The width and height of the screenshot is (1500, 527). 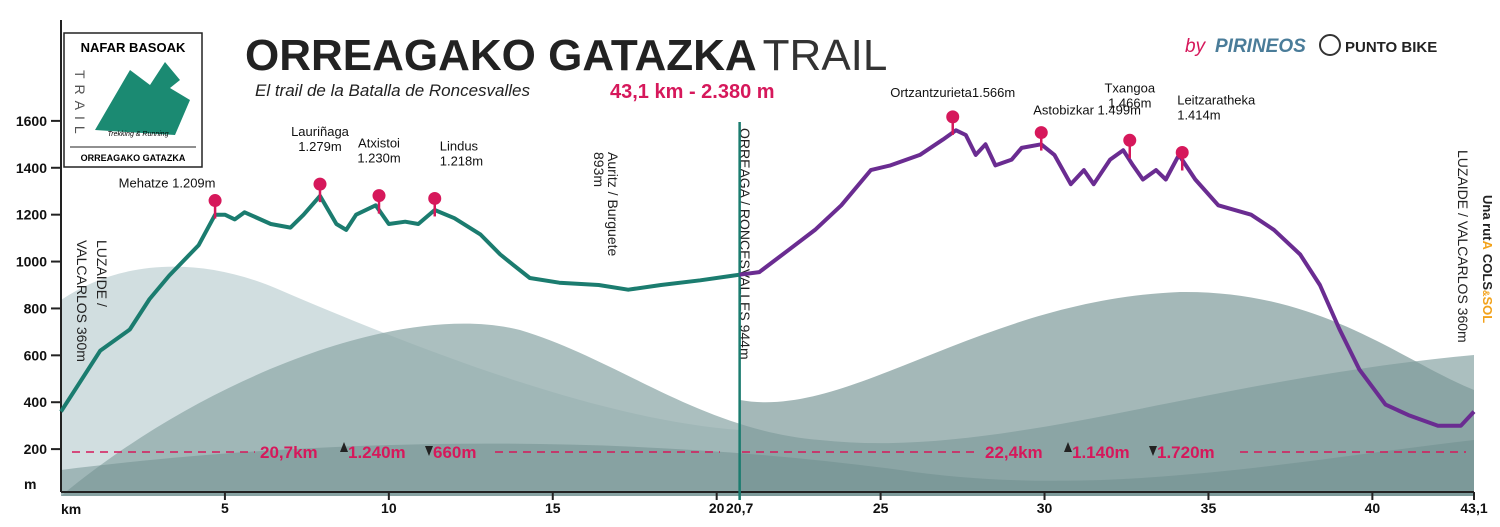 What do you see at coordinates (459, 145) in the screenshot?
I see `peak-label: Lindus` at bounding box center [459, 145].